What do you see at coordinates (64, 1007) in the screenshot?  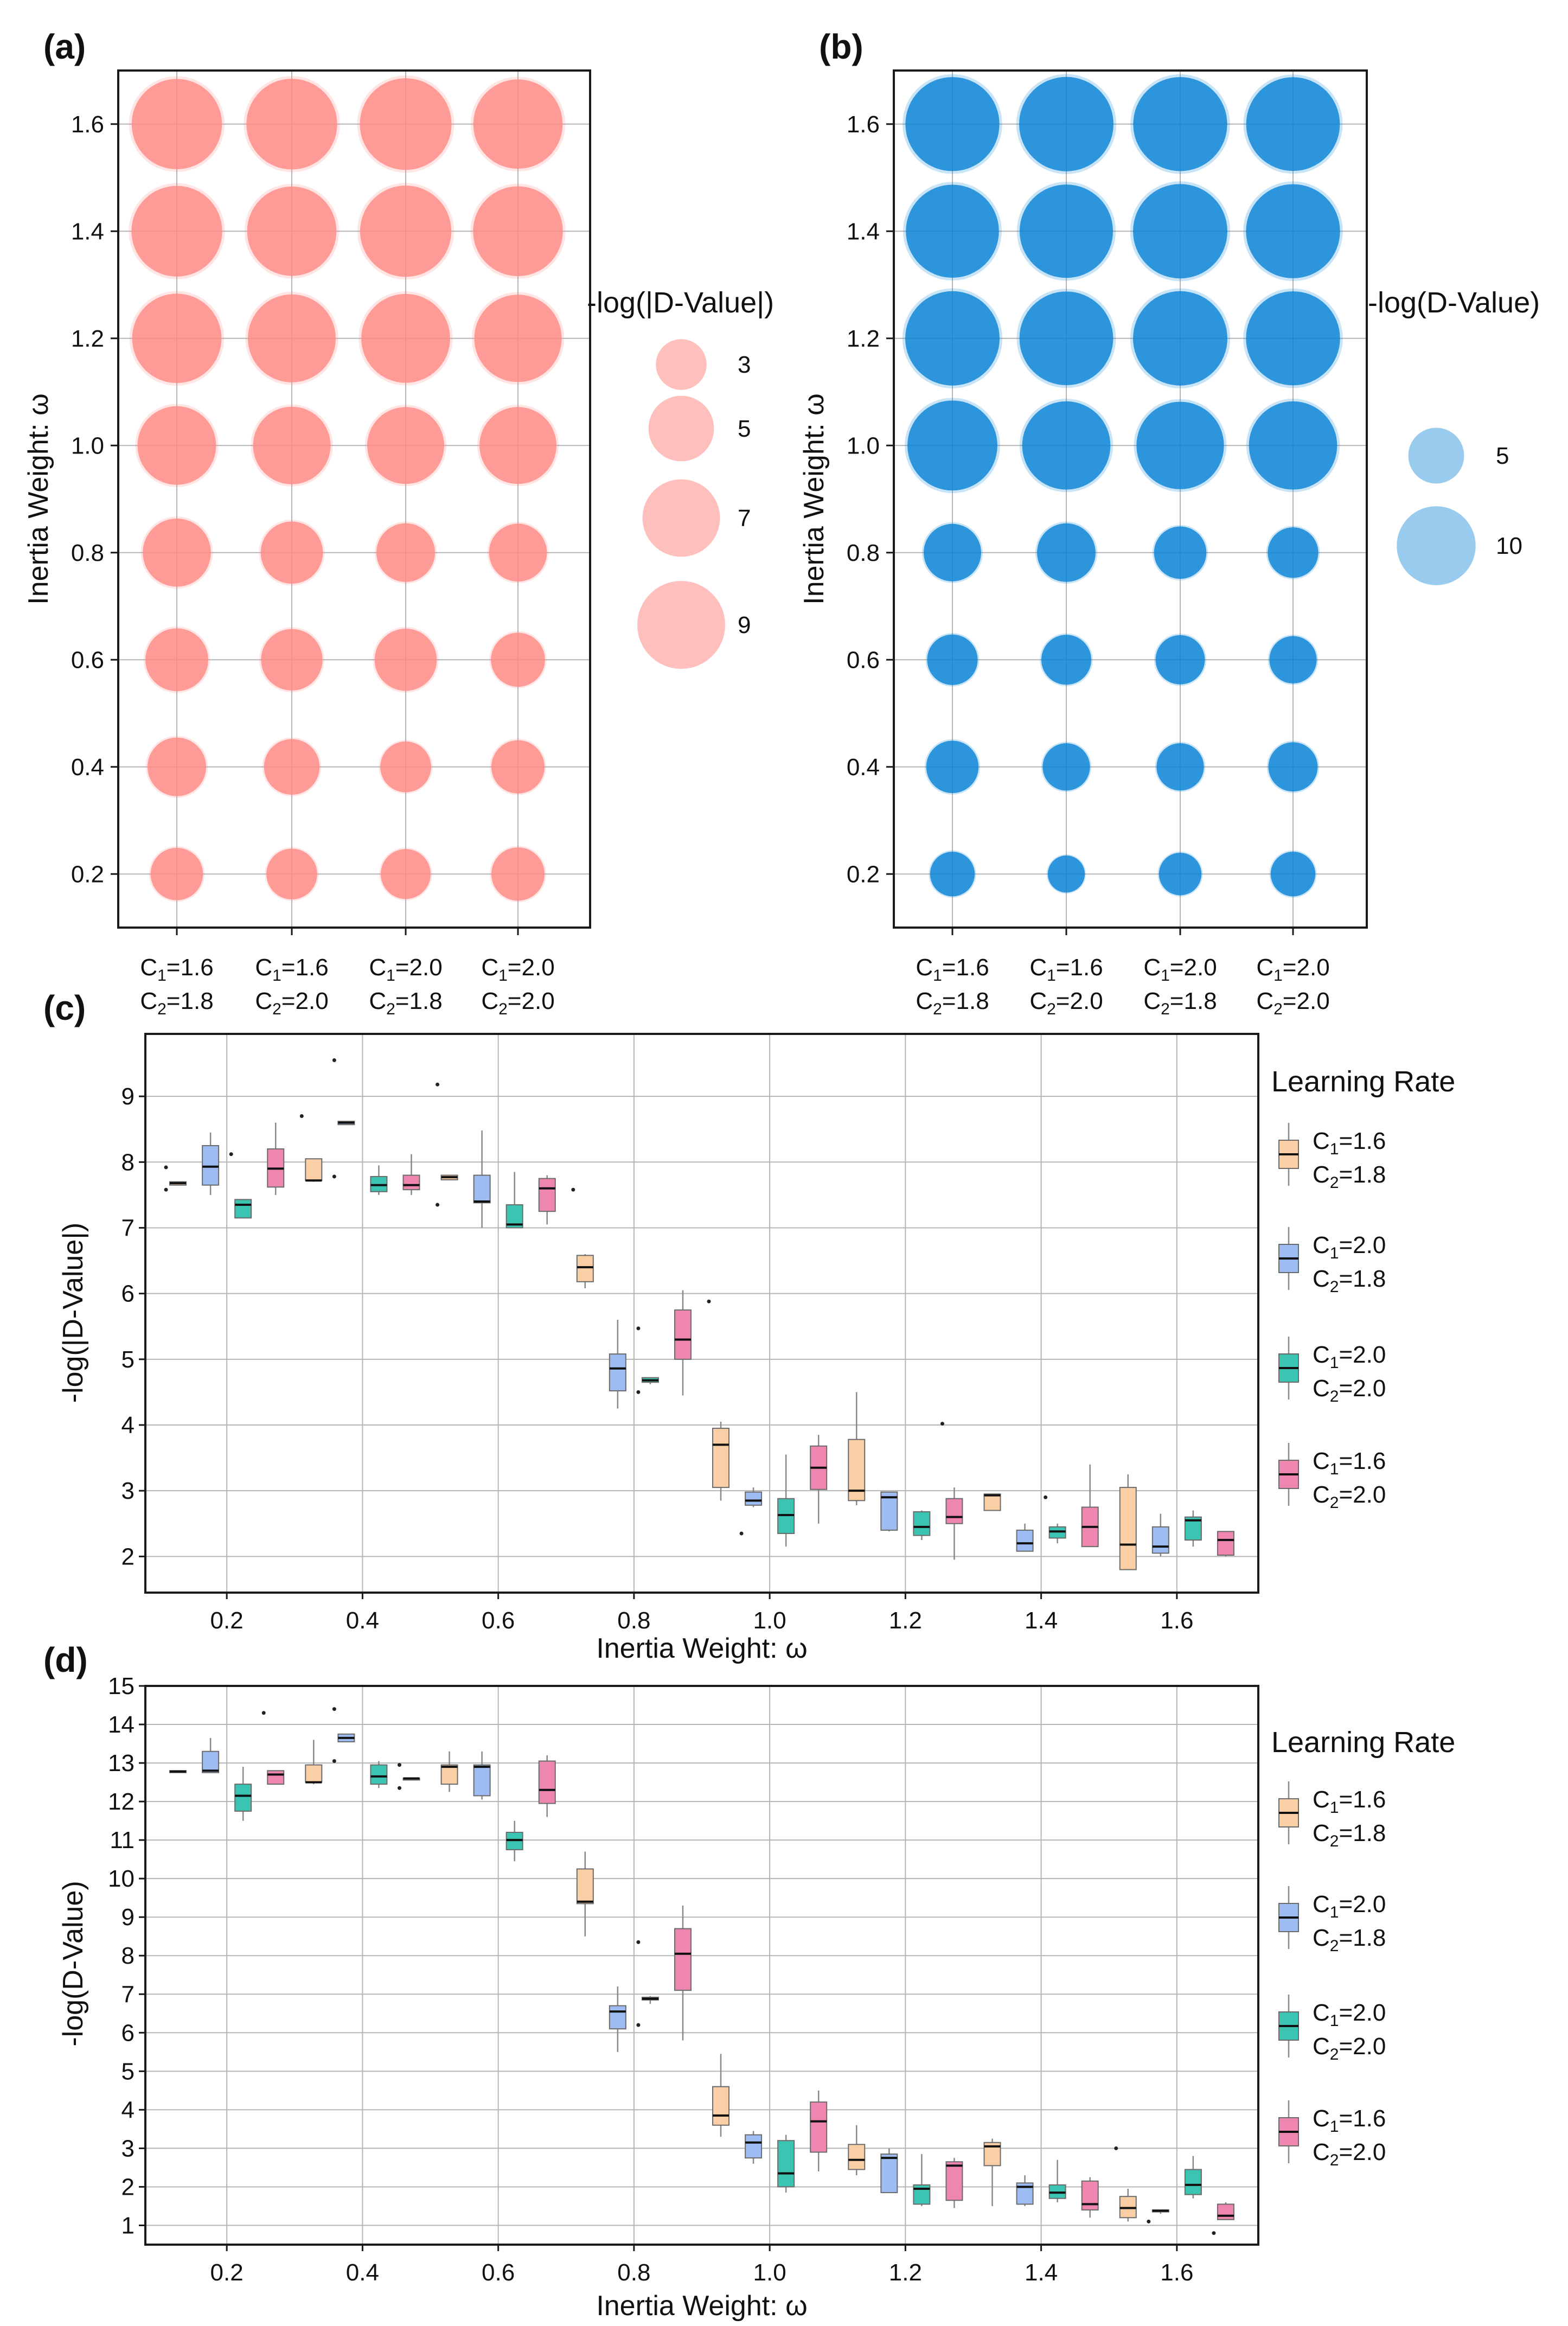 I see `panel-c-label: (c)` at bounding box center [64, 1007].